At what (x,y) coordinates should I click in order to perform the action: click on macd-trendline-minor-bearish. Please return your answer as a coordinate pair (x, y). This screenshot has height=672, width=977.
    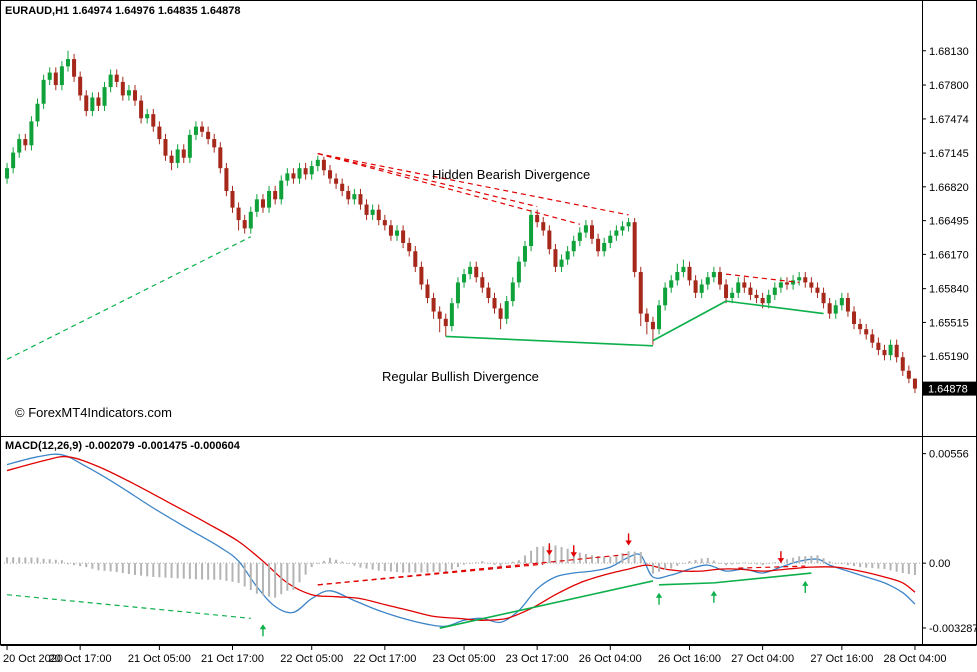
    Looking at the image, I should click on (772, 567).